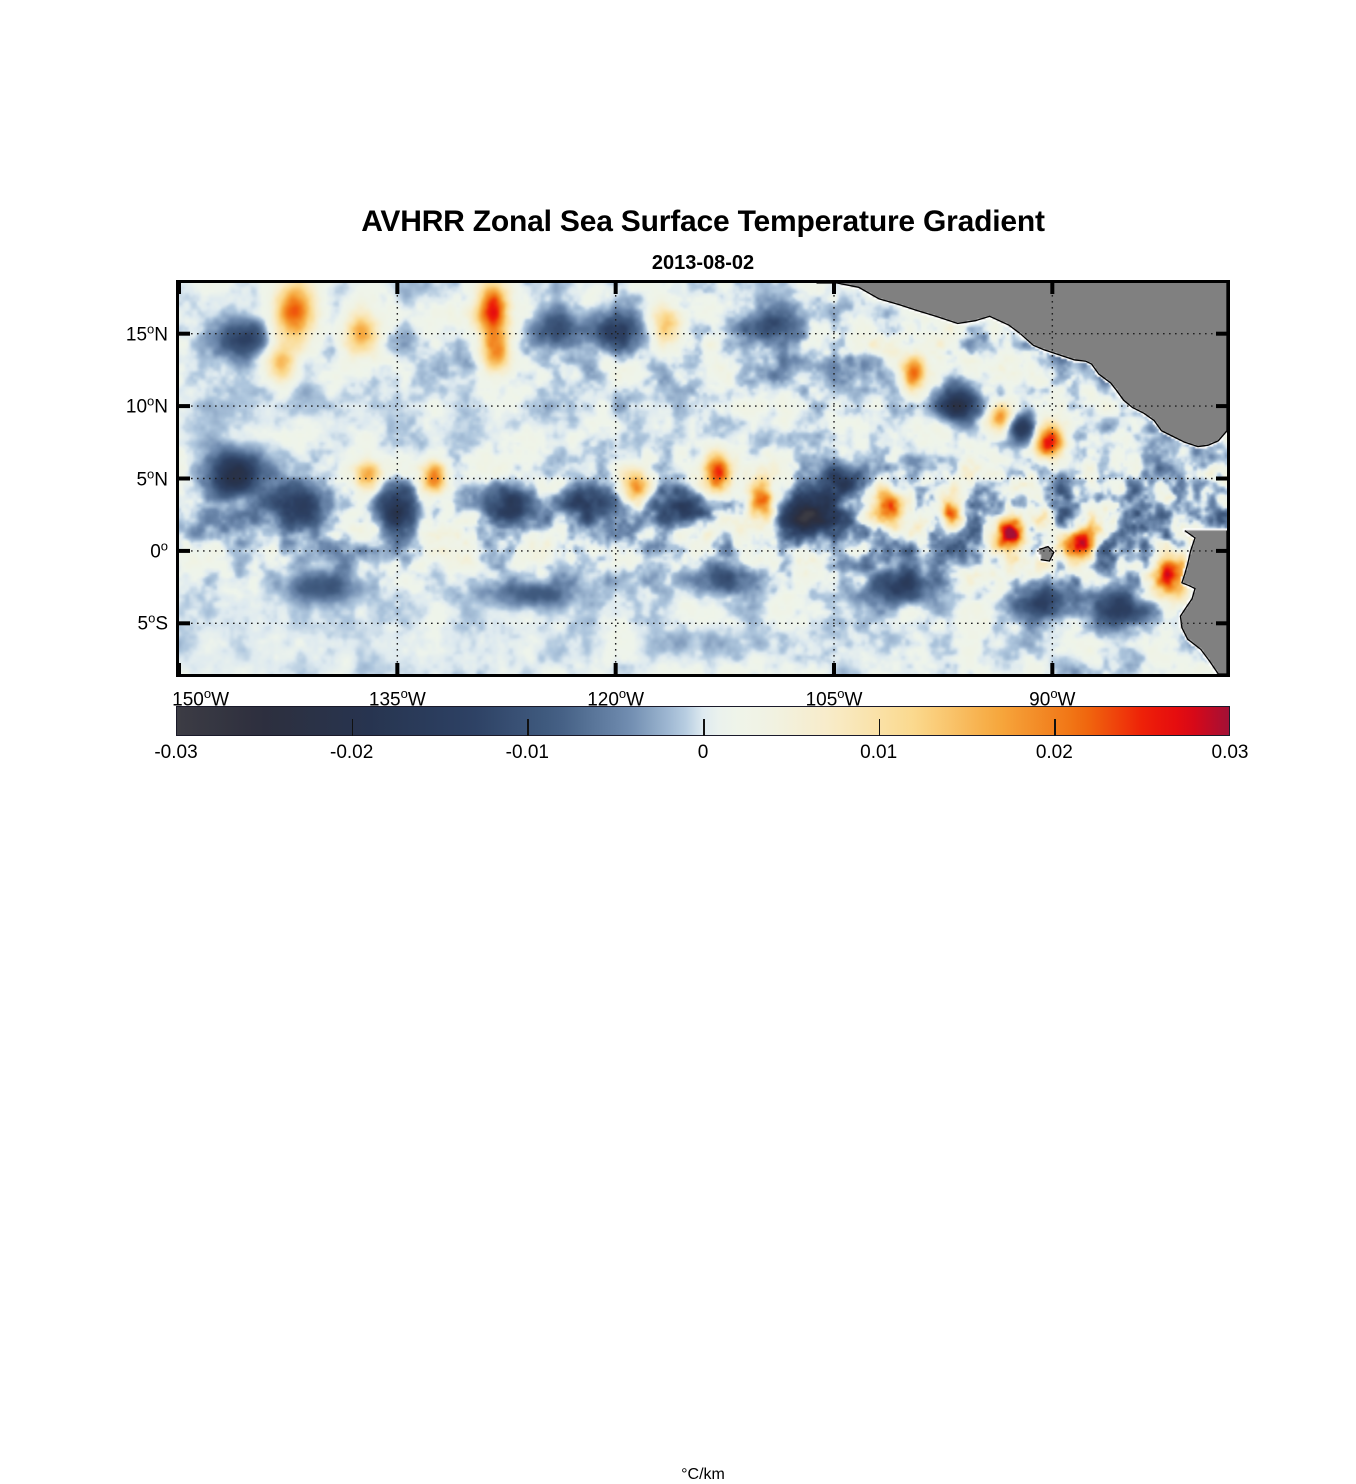 Image resolution: width=1356 pixels, height=1484 pixels. Describe the element at coordinates (1054, 752) in the screenshot. I see `colorbar-tick-label-5: 0.02` at that location.